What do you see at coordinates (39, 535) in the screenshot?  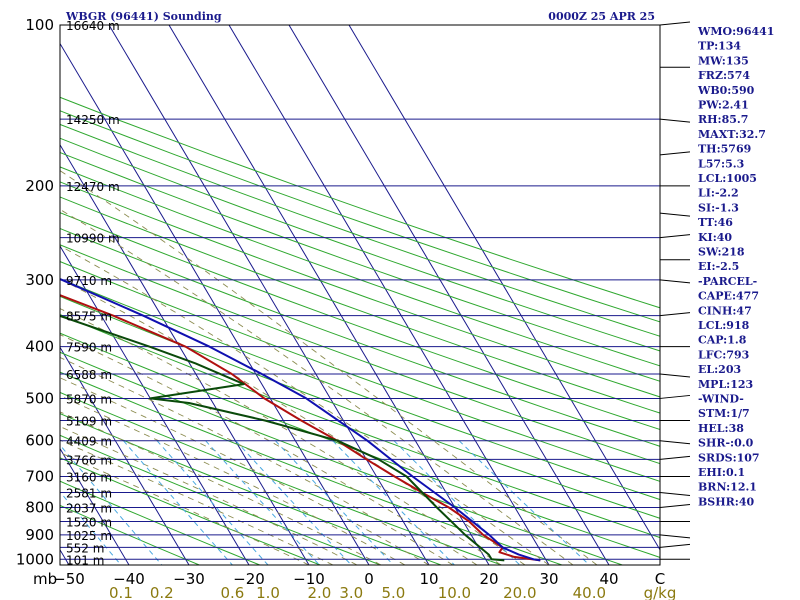 I see `pressure-label: 900` at bounding box center [39, 535].